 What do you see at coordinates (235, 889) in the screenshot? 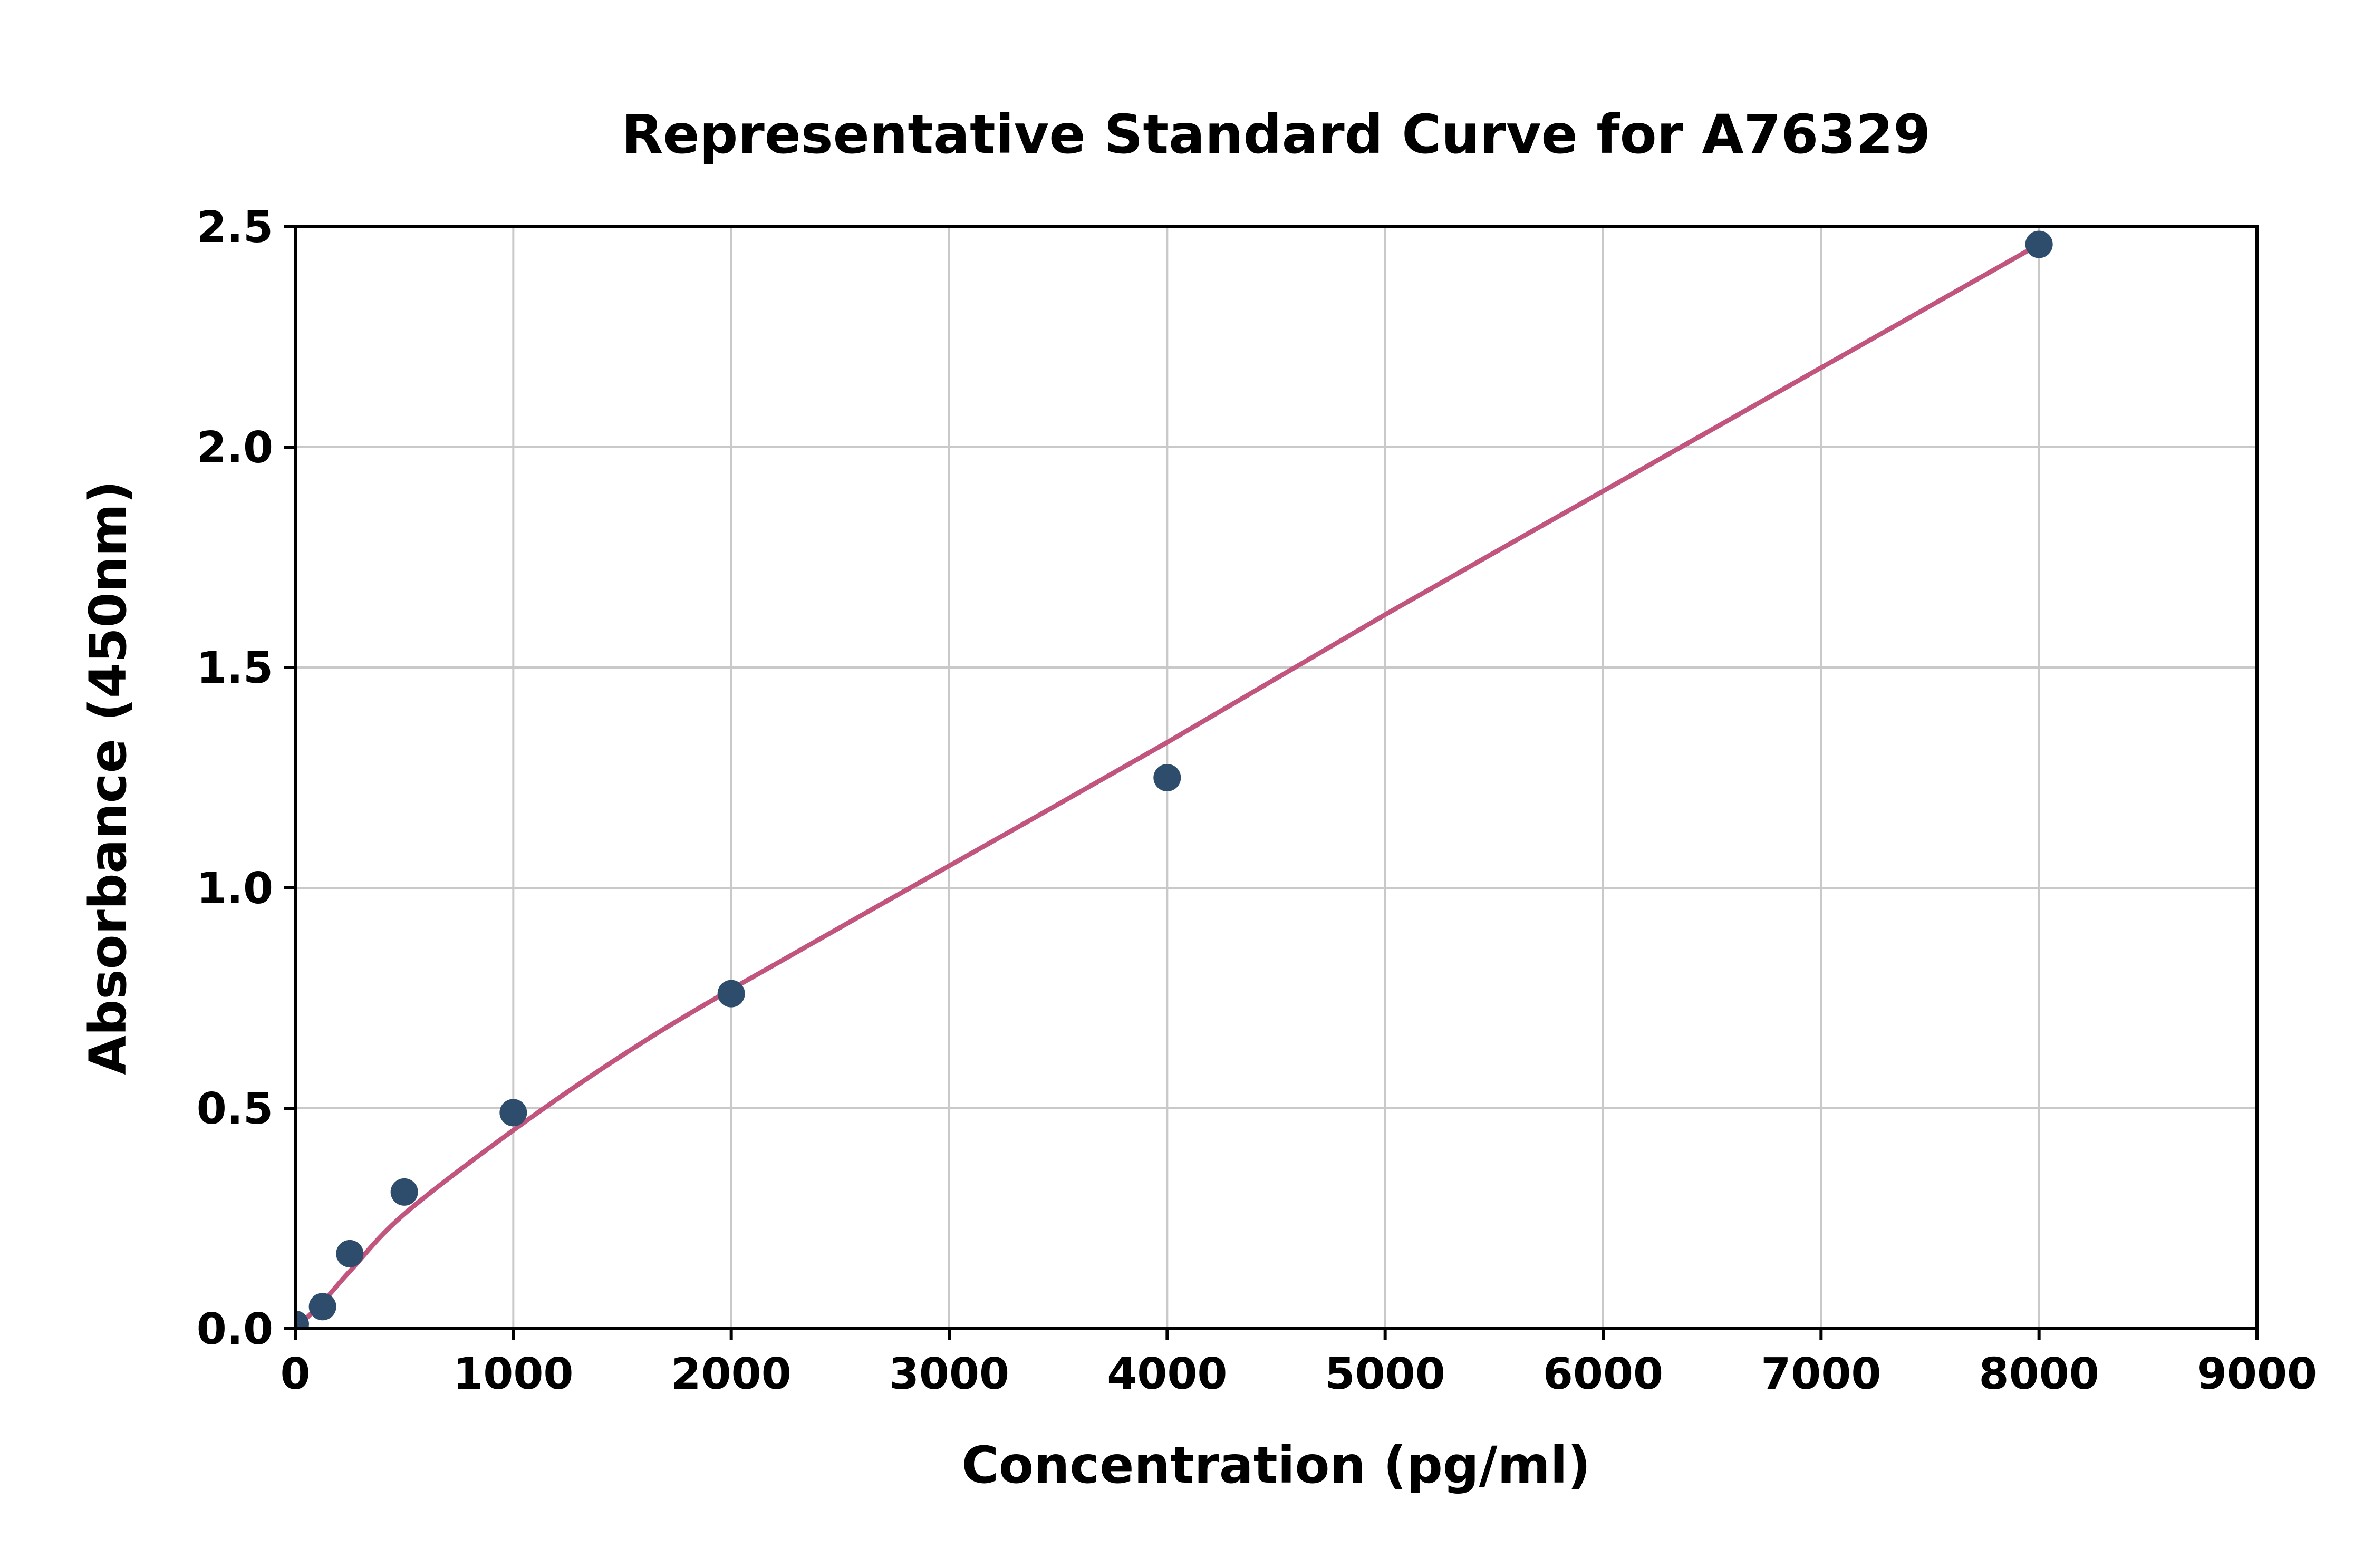
I see `y-tick-label: 1.0` at bounding box center [235, 889].